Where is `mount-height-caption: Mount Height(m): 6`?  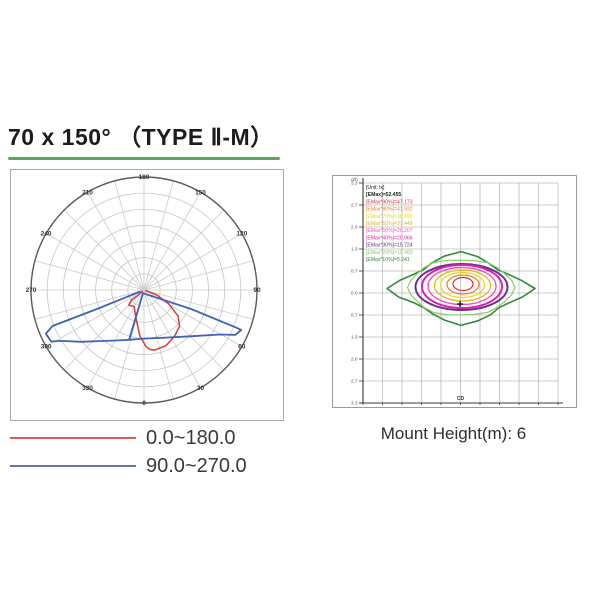 mount-height-caption: Mount Height(m): 6 is located at coordinates (453, 433).